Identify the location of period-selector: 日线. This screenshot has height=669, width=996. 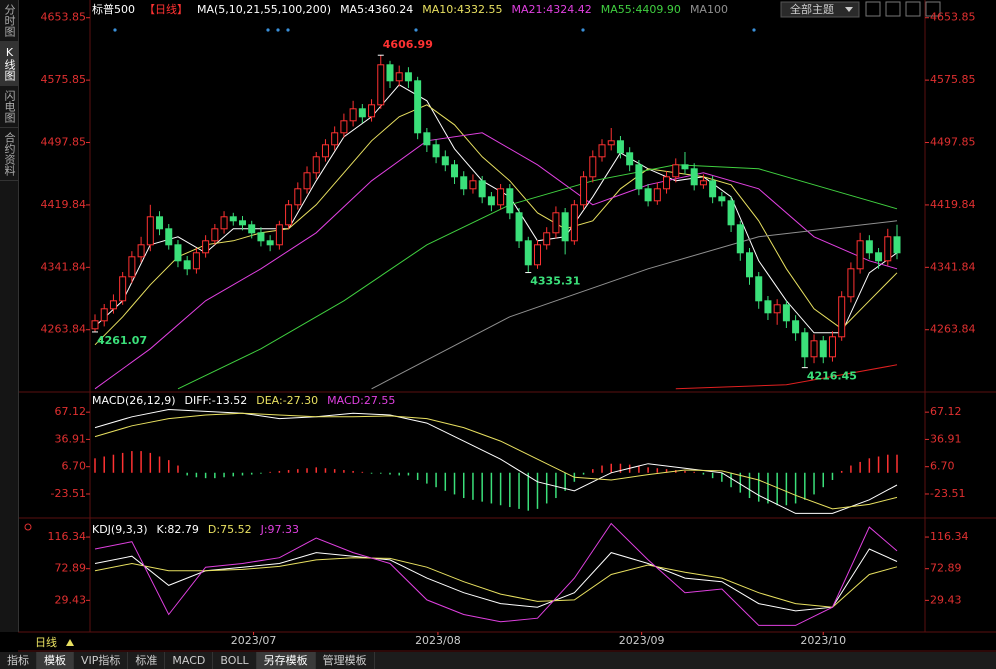
(46, 642).